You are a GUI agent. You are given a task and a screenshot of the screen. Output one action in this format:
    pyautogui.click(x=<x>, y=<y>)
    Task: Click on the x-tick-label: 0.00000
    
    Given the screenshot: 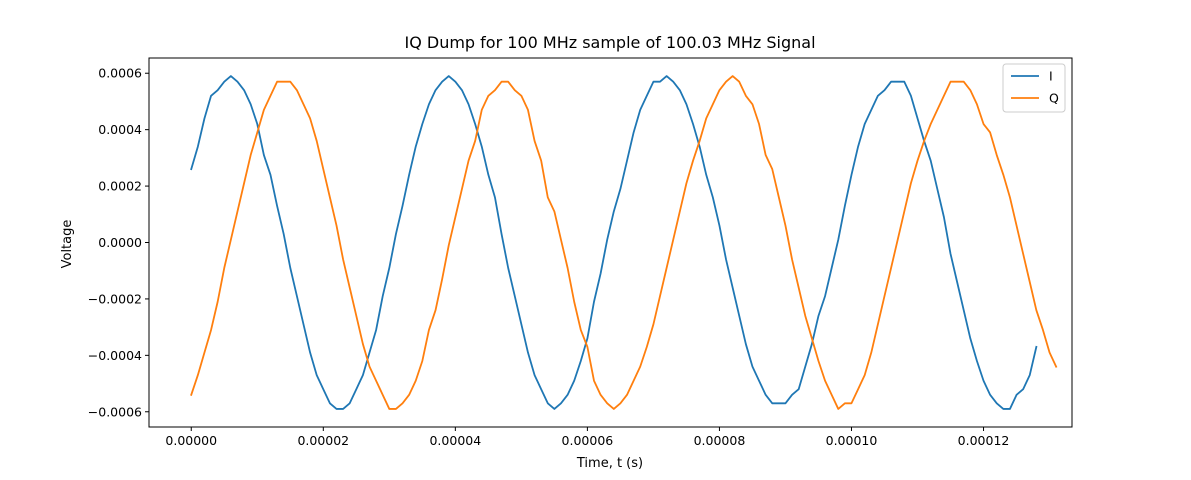 What is the action you would take?
    pyautogui.click(x=191, y=440)
    